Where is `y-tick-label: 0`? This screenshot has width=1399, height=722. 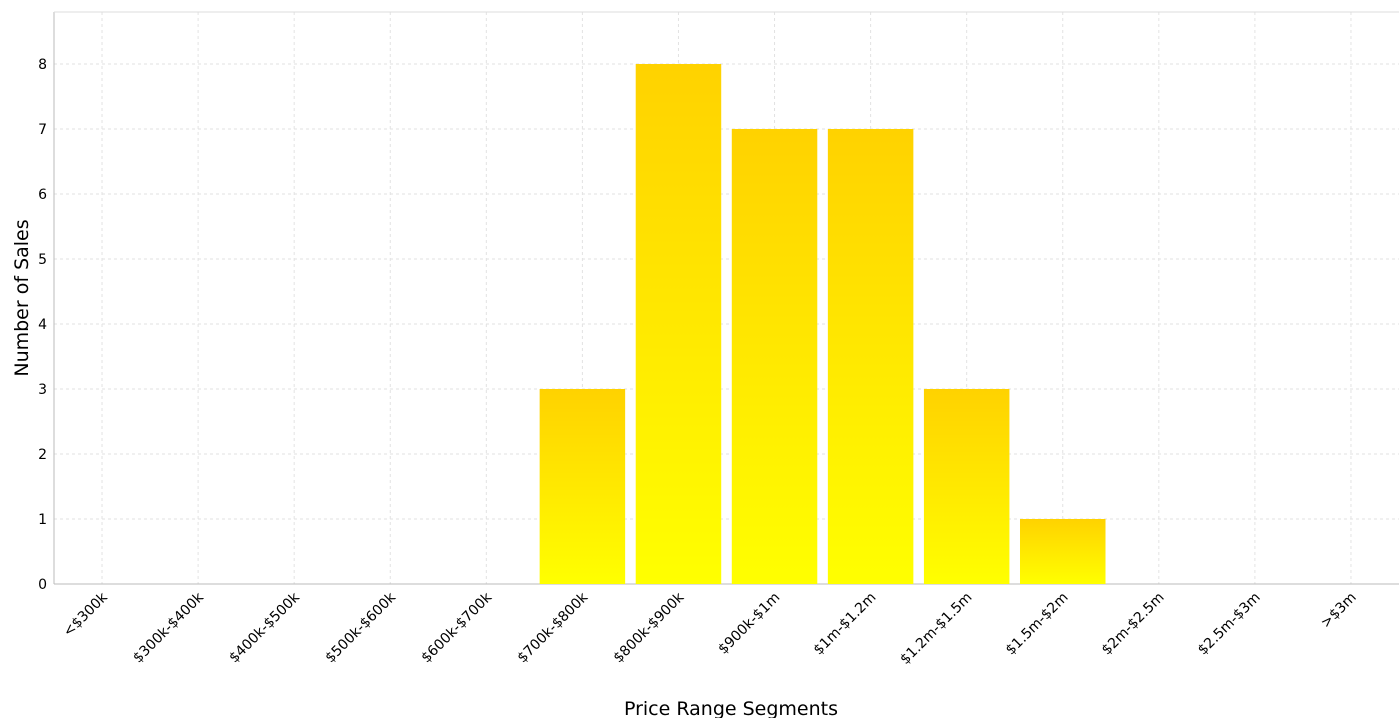
y-tick-label: 0 is located at coordinates (42, 585).